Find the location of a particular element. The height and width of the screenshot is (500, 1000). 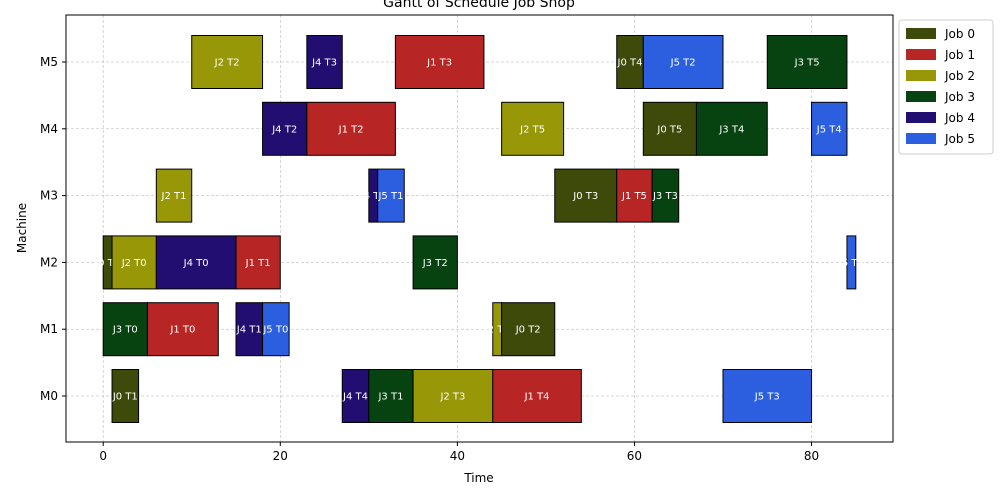

y-tick-label: M0 is located at coordinates (49, 396).